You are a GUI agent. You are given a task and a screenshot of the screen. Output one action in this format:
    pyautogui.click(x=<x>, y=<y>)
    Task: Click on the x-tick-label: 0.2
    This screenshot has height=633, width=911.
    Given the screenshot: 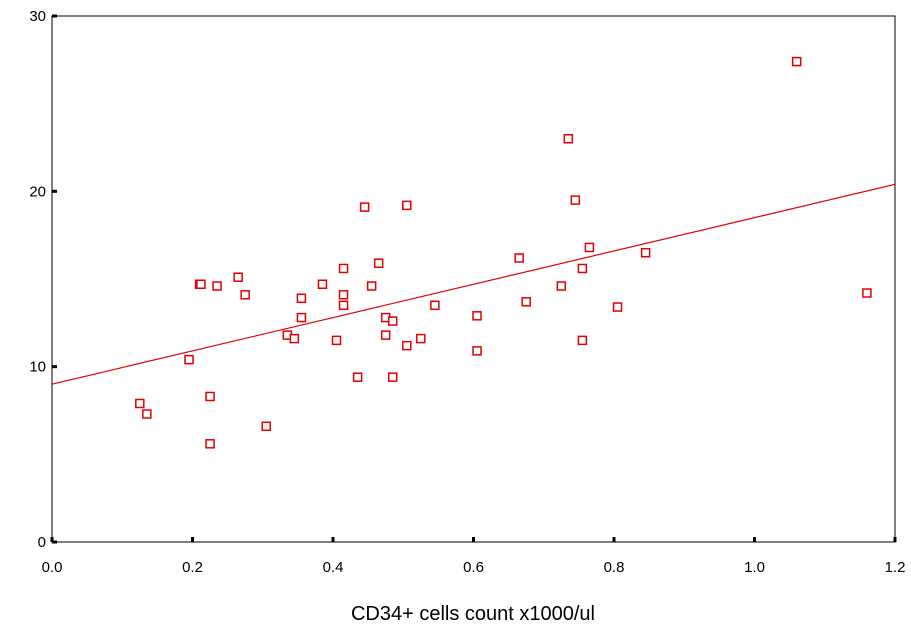 What is the action you would take?
    pyautogui.click(x=192, y=567)
    